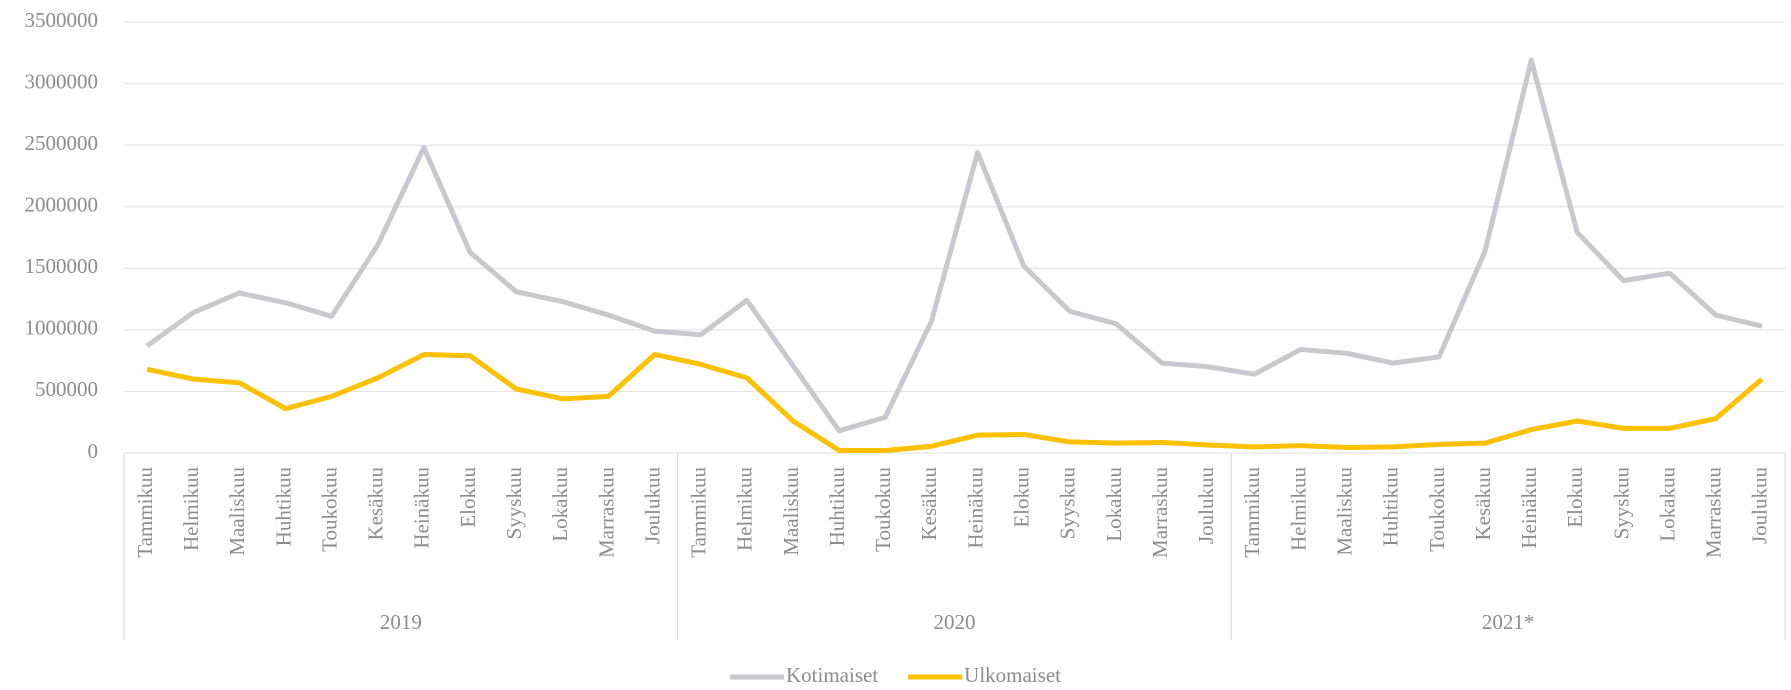 This screenshot has height=690, width=1791. I want to click on year-label: 2019, so click(401, 622).